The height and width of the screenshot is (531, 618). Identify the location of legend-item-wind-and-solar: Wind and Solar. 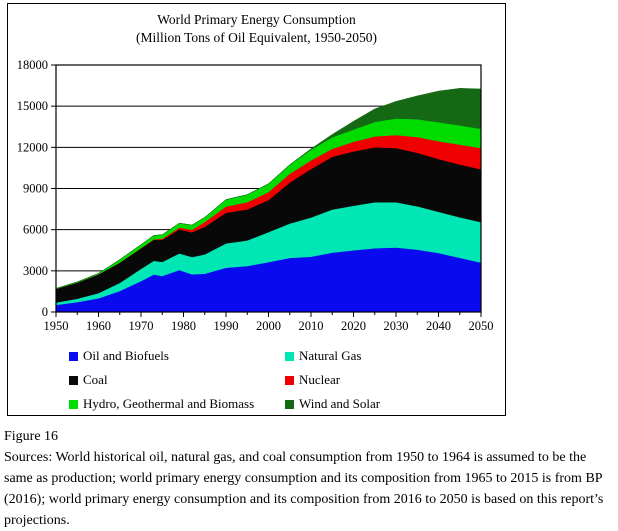
(332, 403).